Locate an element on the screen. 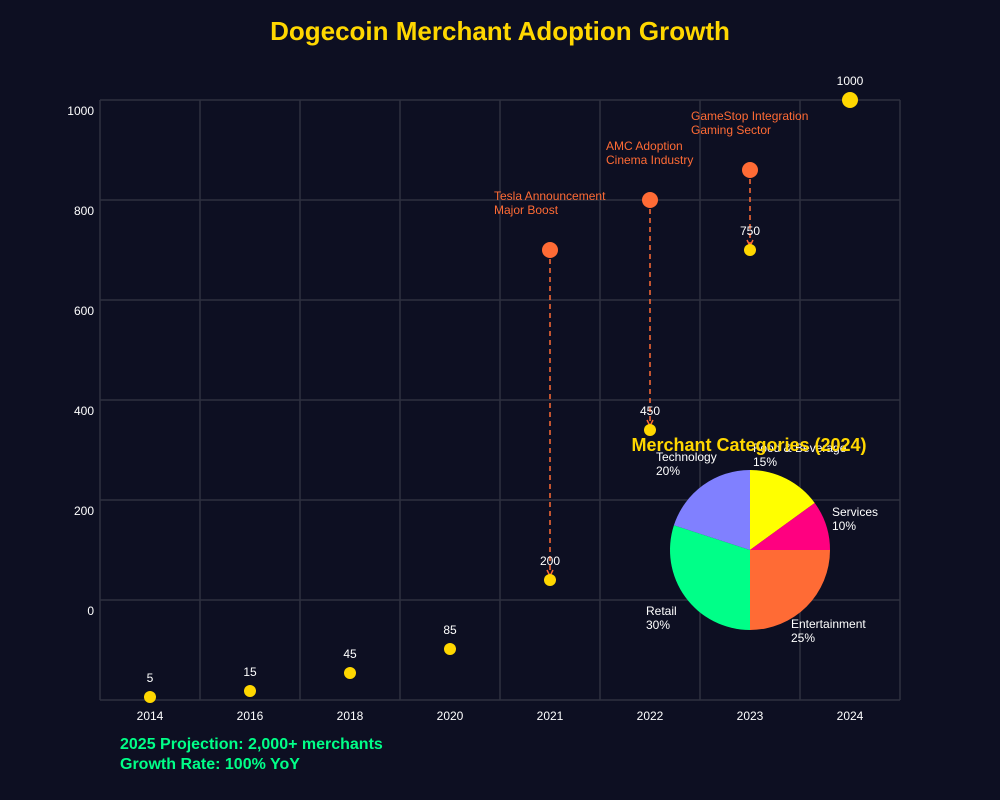  x-tick-label: 2014 is located at coordinates (150, 716).